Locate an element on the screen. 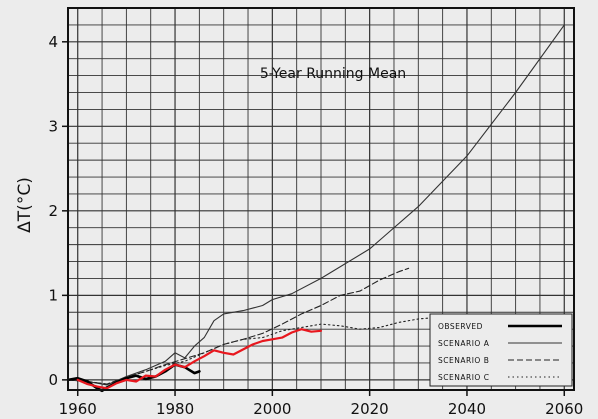 The image size is (598, 419). y-tick-label: 3 is located at coordinates (53, 126).